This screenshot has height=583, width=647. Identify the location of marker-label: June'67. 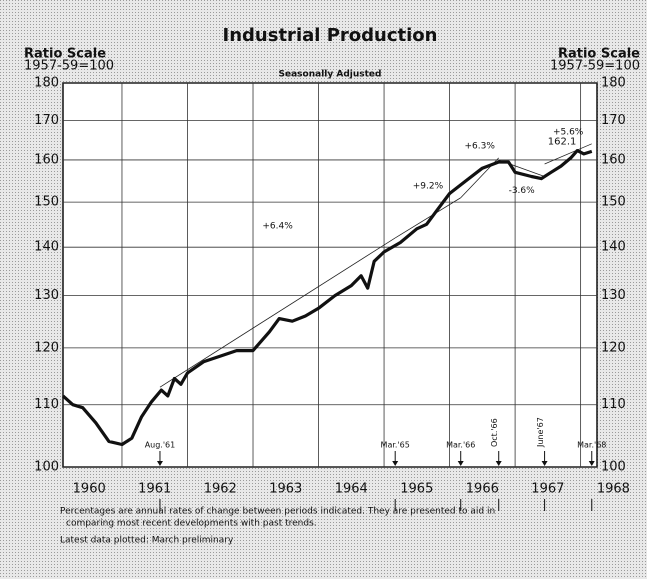
(540, 432).